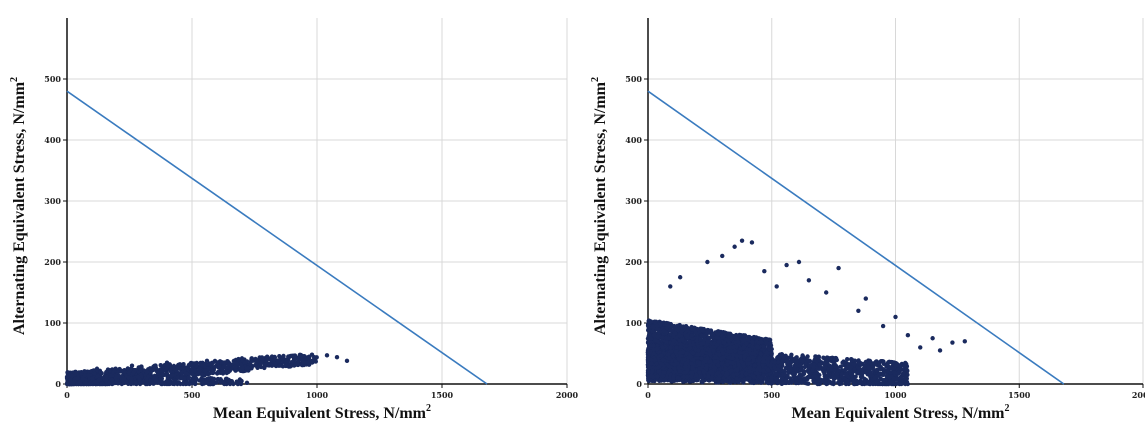  I want to click on y-tick-label: 500, so click(633, 79).